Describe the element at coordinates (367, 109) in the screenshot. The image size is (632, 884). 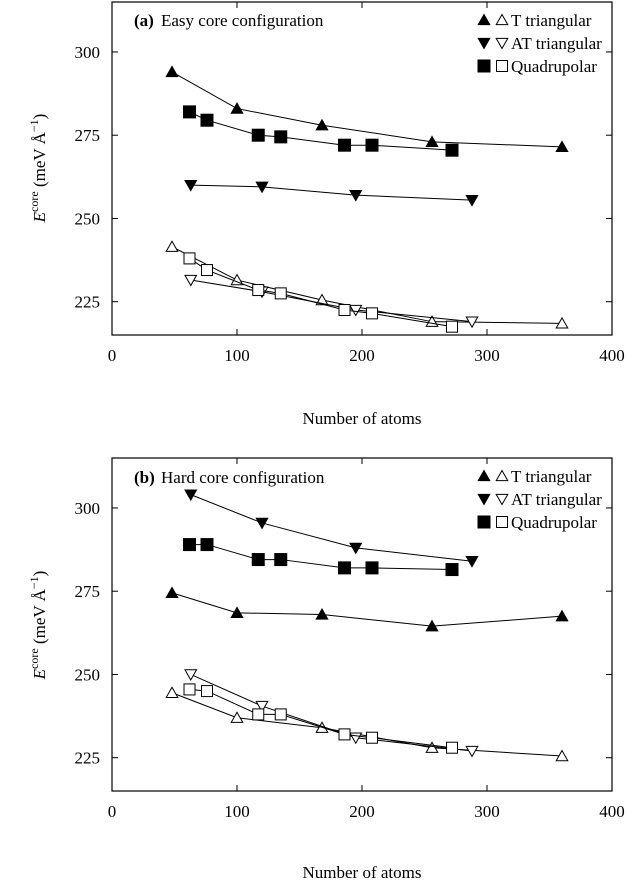
I see `series-t-triangular-filled` at that location.